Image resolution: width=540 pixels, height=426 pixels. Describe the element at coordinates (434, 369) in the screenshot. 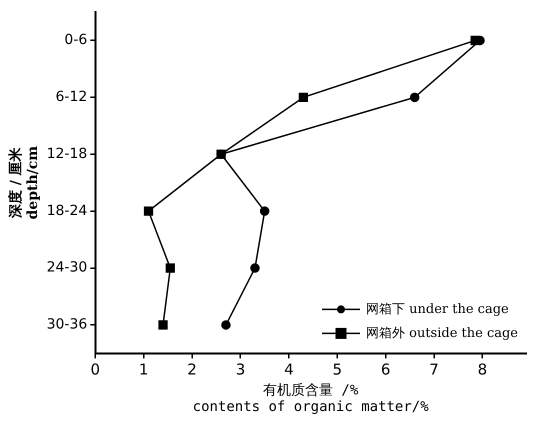

I see `x-tick-label: 7` at that location.